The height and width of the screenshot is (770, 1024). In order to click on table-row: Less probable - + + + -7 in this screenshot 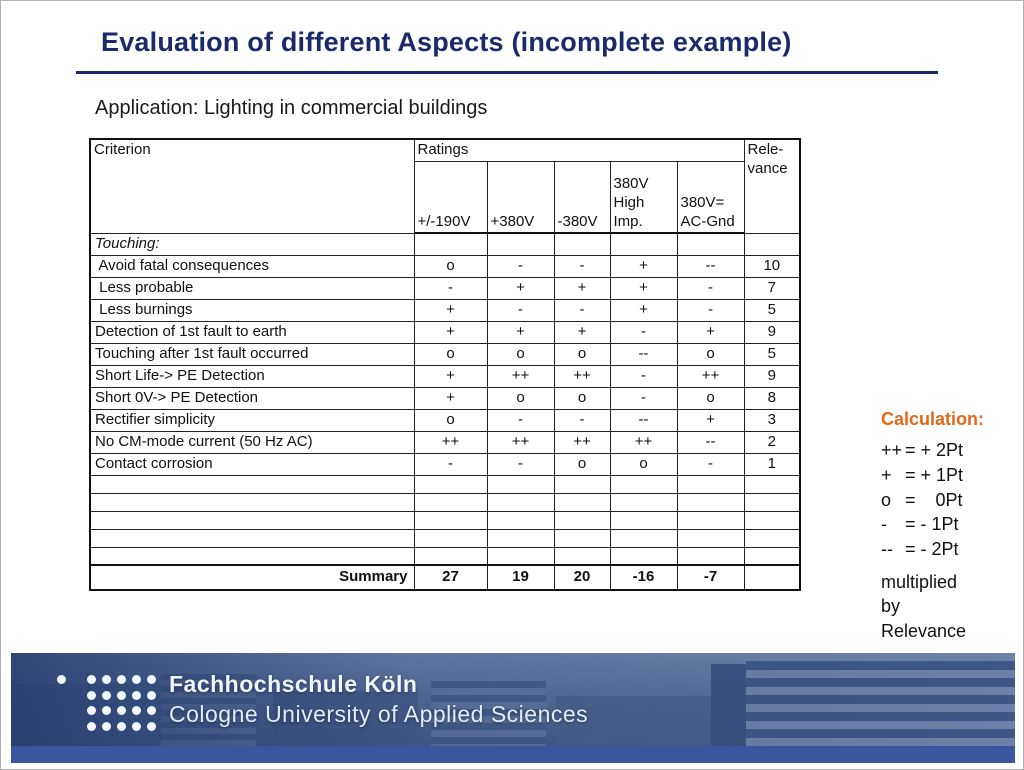, I will do `click(445, 288)`.